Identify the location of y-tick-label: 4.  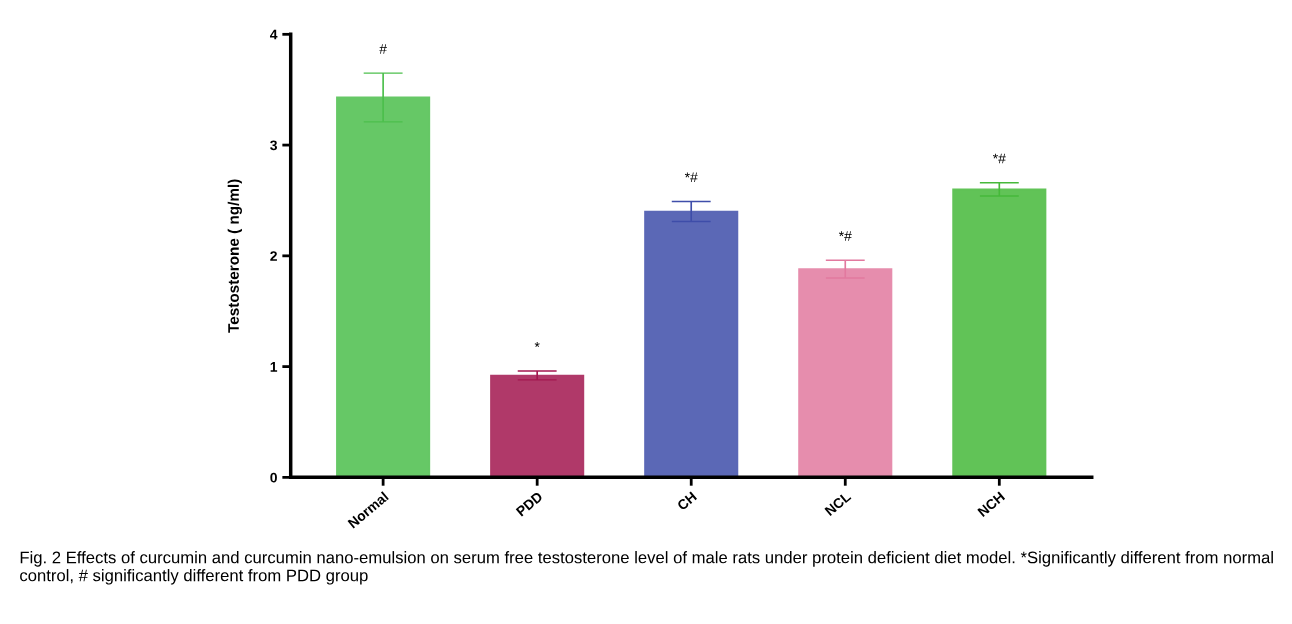
(273, 34).